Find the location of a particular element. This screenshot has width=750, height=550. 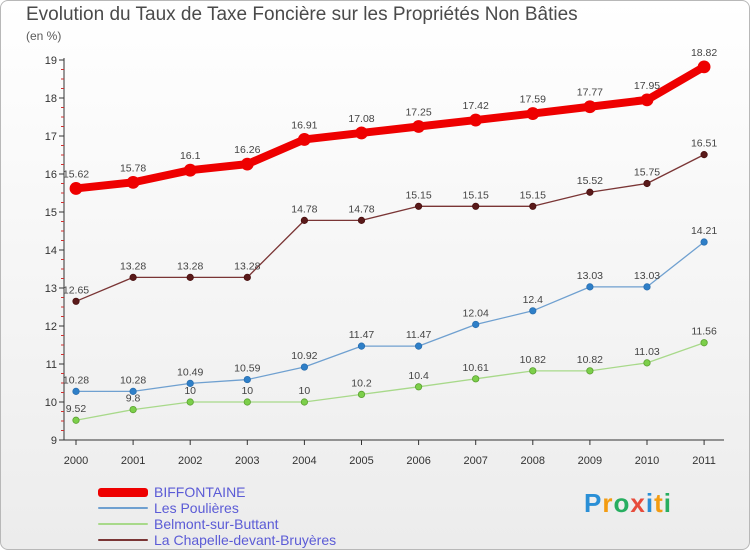

y-tick-label: 19 is located at coordinates (51, 61).